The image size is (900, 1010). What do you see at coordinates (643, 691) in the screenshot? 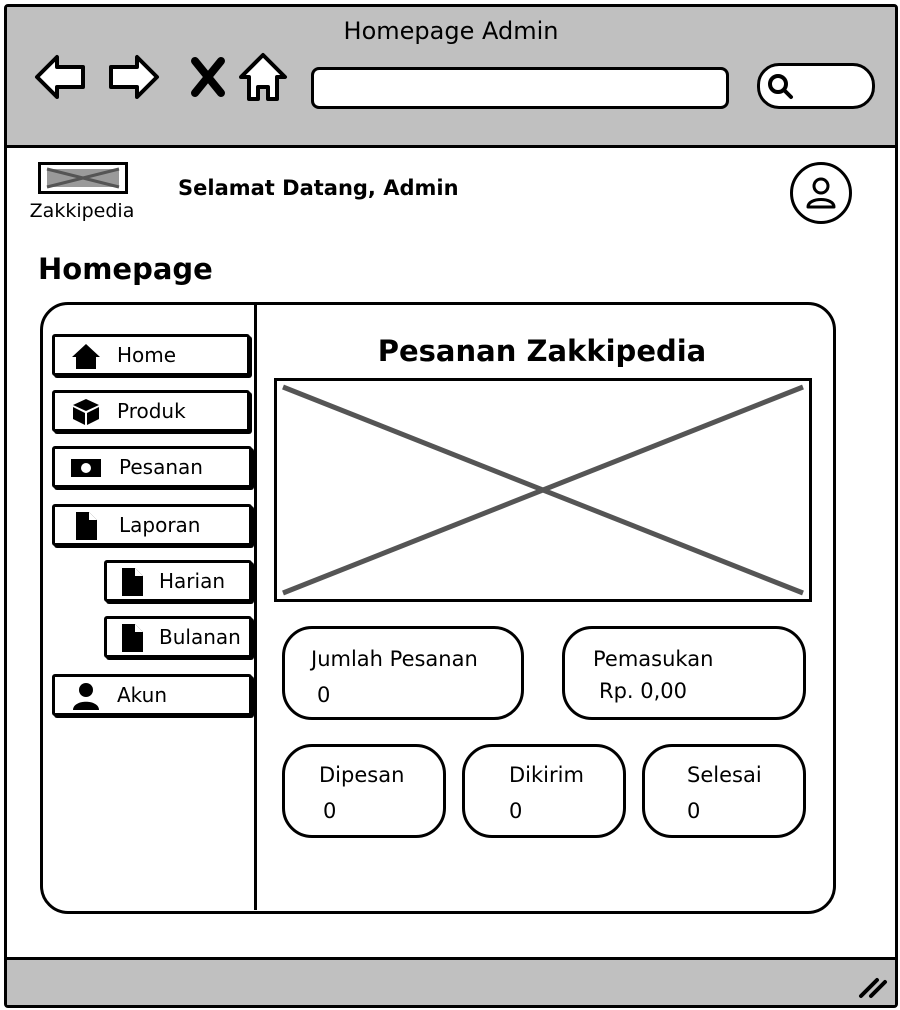
I see `stat-value: Rp. 0,00` at bounding box center [643, 691].